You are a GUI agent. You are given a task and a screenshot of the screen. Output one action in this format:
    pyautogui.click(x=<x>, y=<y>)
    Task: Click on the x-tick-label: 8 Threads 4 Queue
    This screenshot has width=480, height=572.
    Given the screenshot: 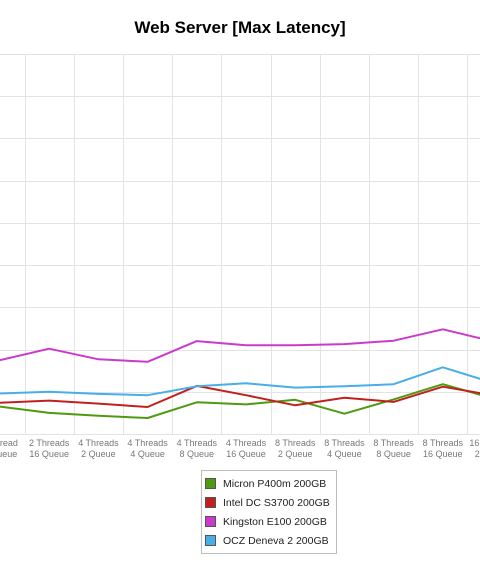 What is the action you would take?
    pyautogui.click(x=344, y=448)
    